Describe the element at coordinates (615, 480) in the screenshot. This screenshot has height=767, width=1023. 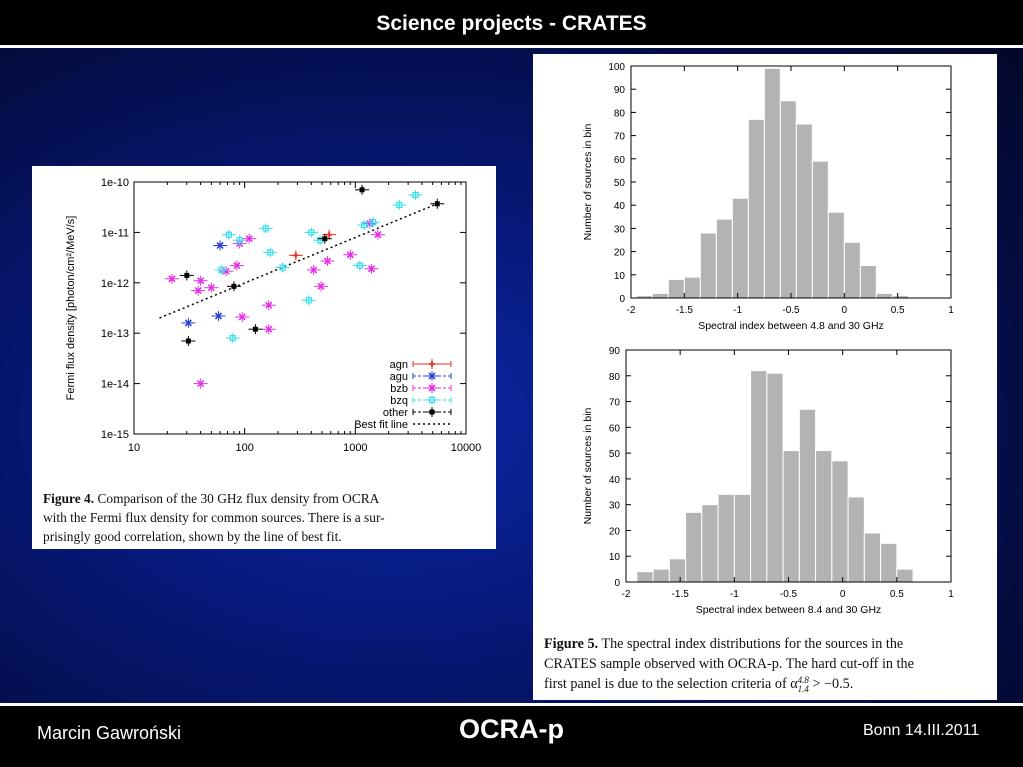
I see `y-tick-label: 40` at that location.